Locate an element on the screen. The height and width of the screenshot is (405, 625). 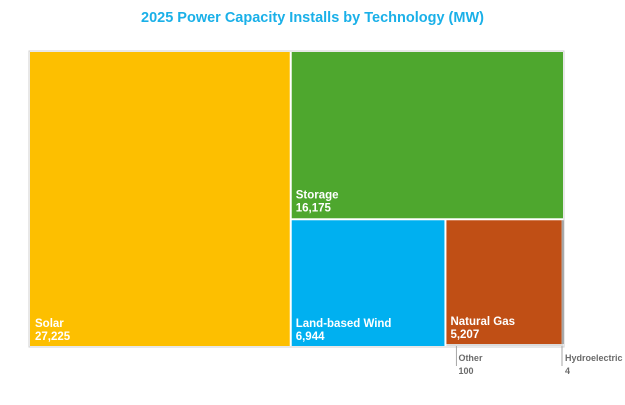
value-other: 100 is located at coordinates (465, 371).